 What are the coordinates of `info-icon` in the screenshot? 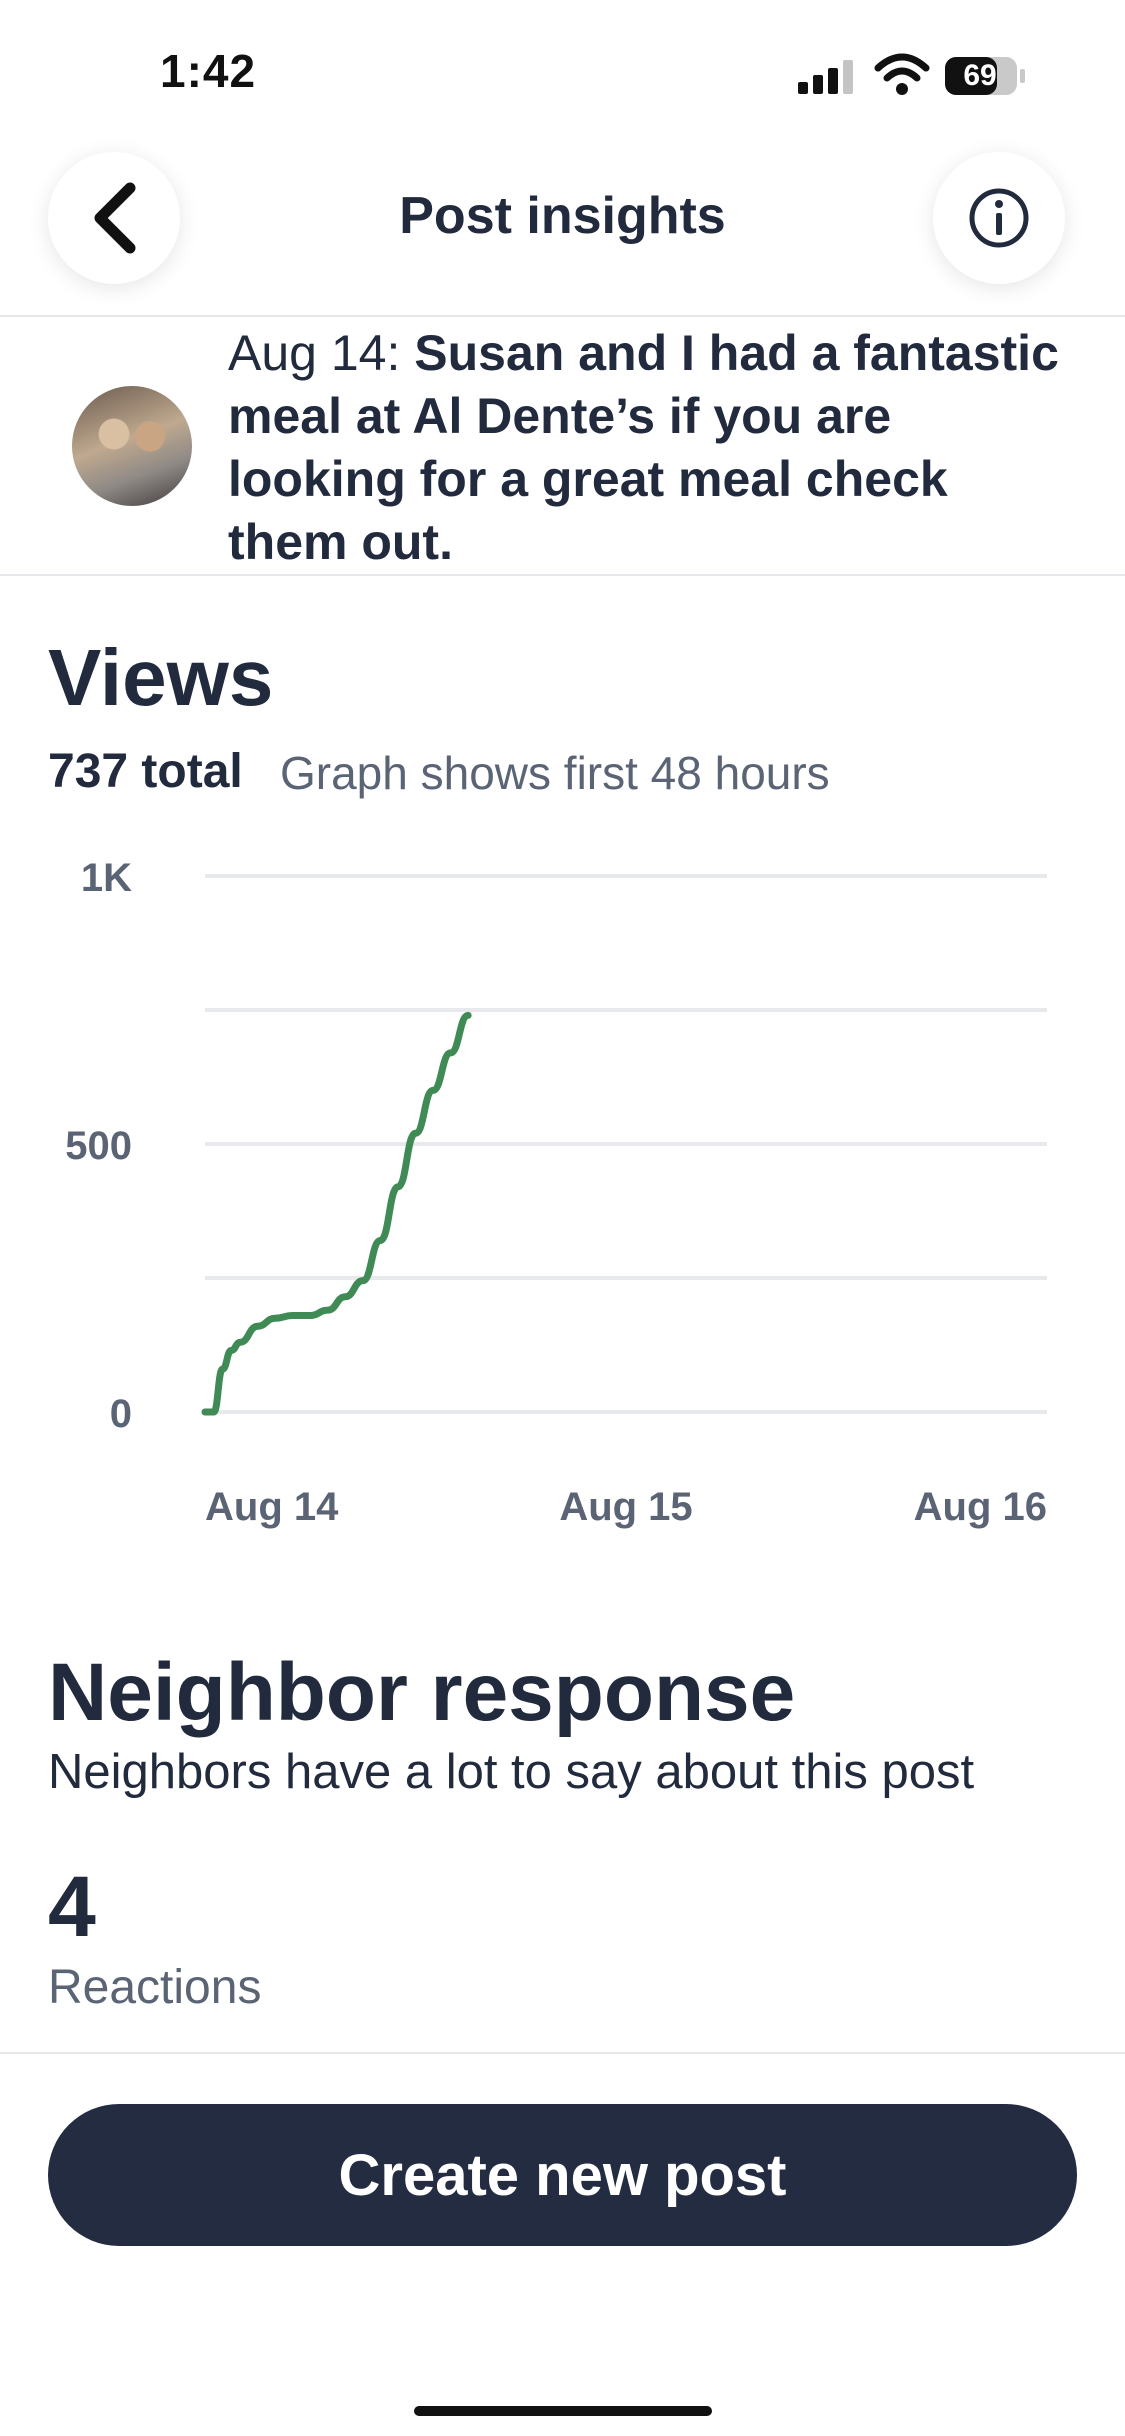 It's located at (999, 218).